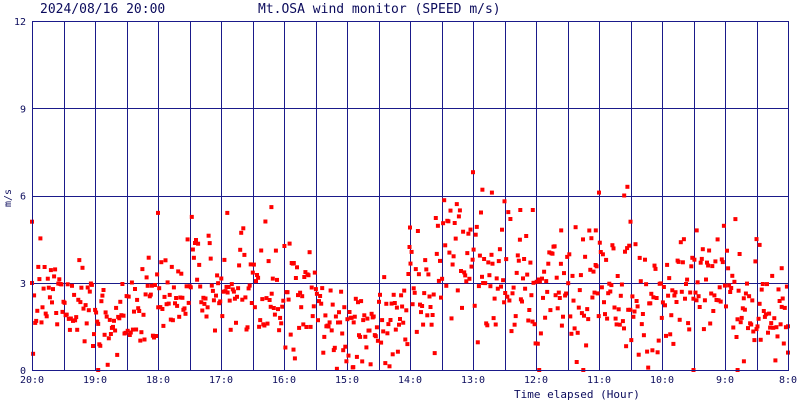  What do you see at coordinates (23, 197) in the screenshot?
I see `y-tick-label: 6` at bounding box center [23, 197].